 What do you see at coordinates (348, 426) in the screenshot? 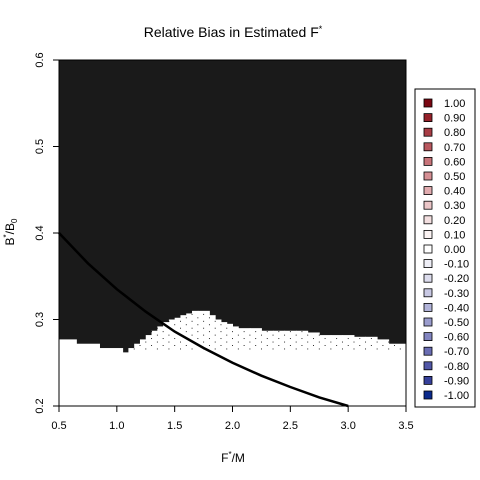
I see `x-tick-label: 3.0` at bounding box center [348, 426].